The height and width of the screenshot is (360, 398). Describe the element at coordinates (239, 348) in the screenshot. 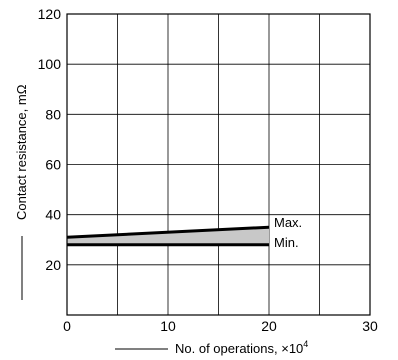

I see `x-axis-label-text: No. of operations, ×10` at that location.